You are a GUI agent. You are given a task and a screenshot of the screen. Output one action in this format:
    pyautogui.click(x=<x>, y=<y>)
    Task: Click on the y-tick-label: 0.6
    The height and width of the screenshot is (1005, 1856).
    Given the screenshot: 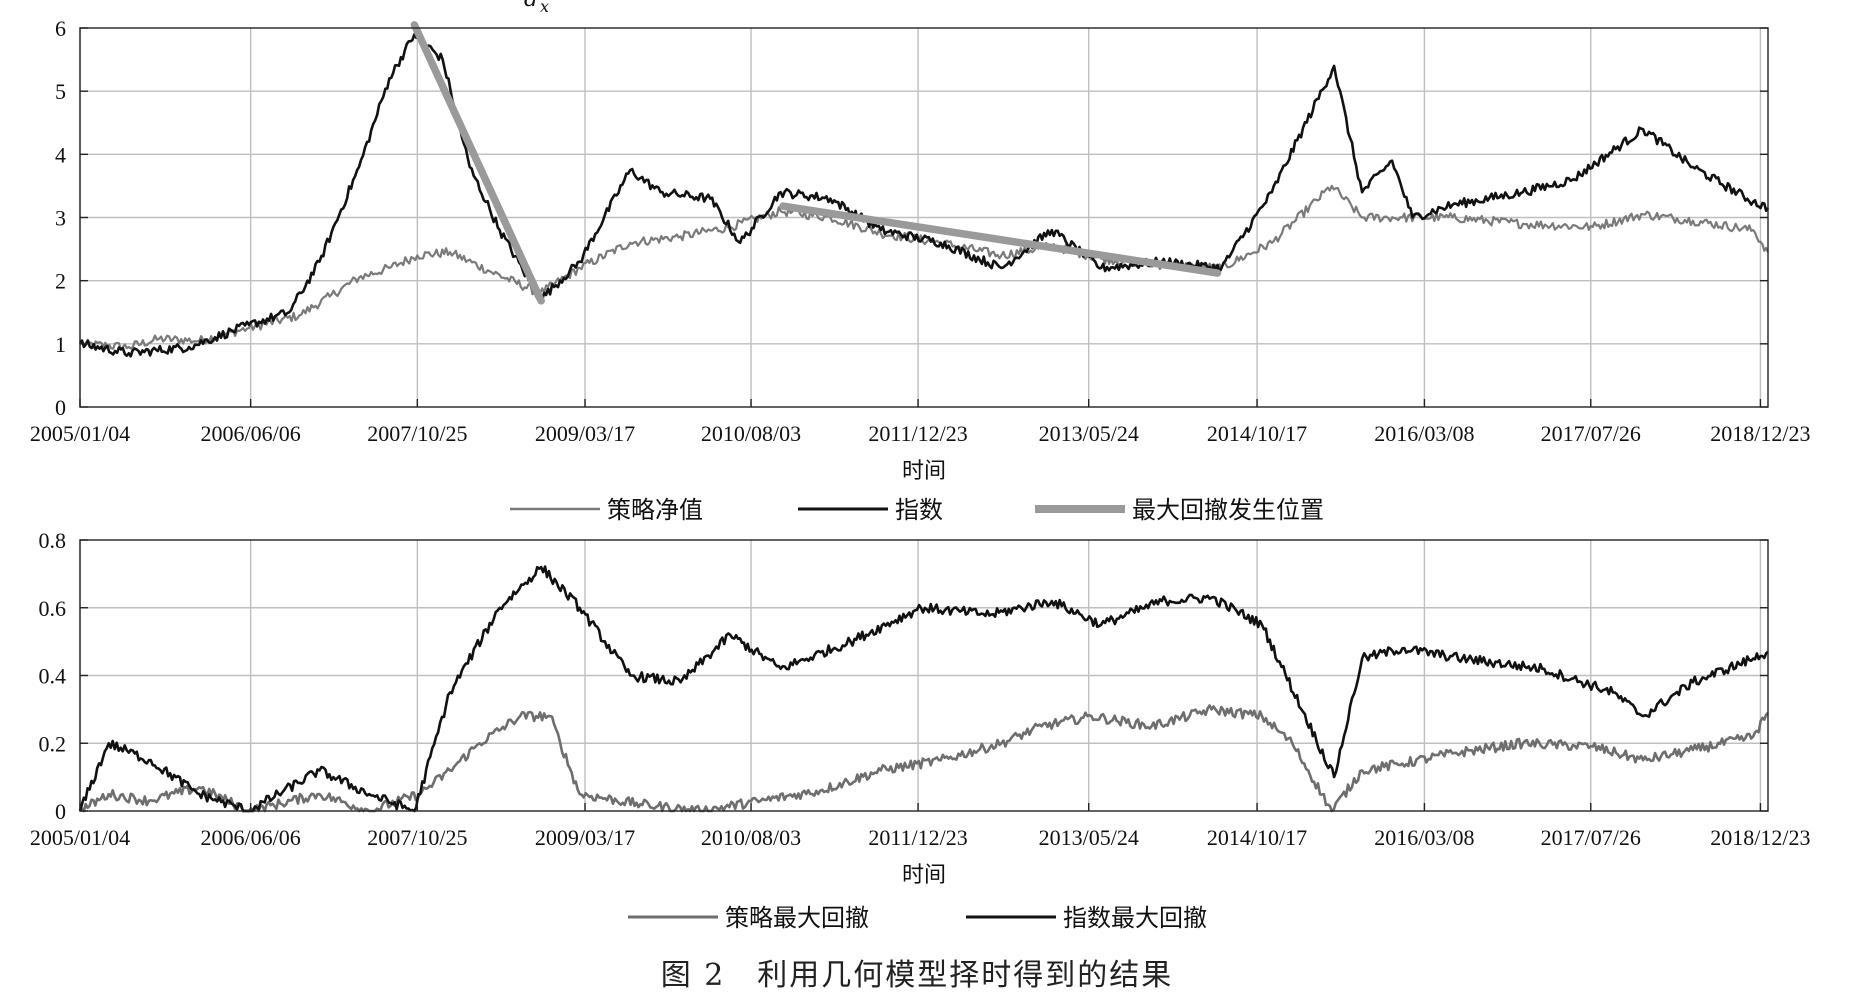 What is the action you would take?
    pyautogui.click(x=53, y=608)
    